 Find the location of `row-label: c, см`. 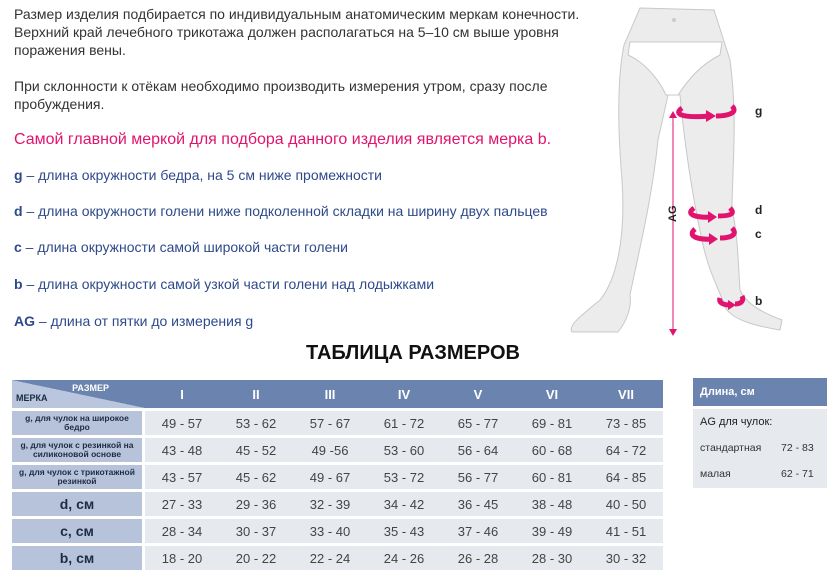

row-label: c, см is located at coordinates (78, 531).